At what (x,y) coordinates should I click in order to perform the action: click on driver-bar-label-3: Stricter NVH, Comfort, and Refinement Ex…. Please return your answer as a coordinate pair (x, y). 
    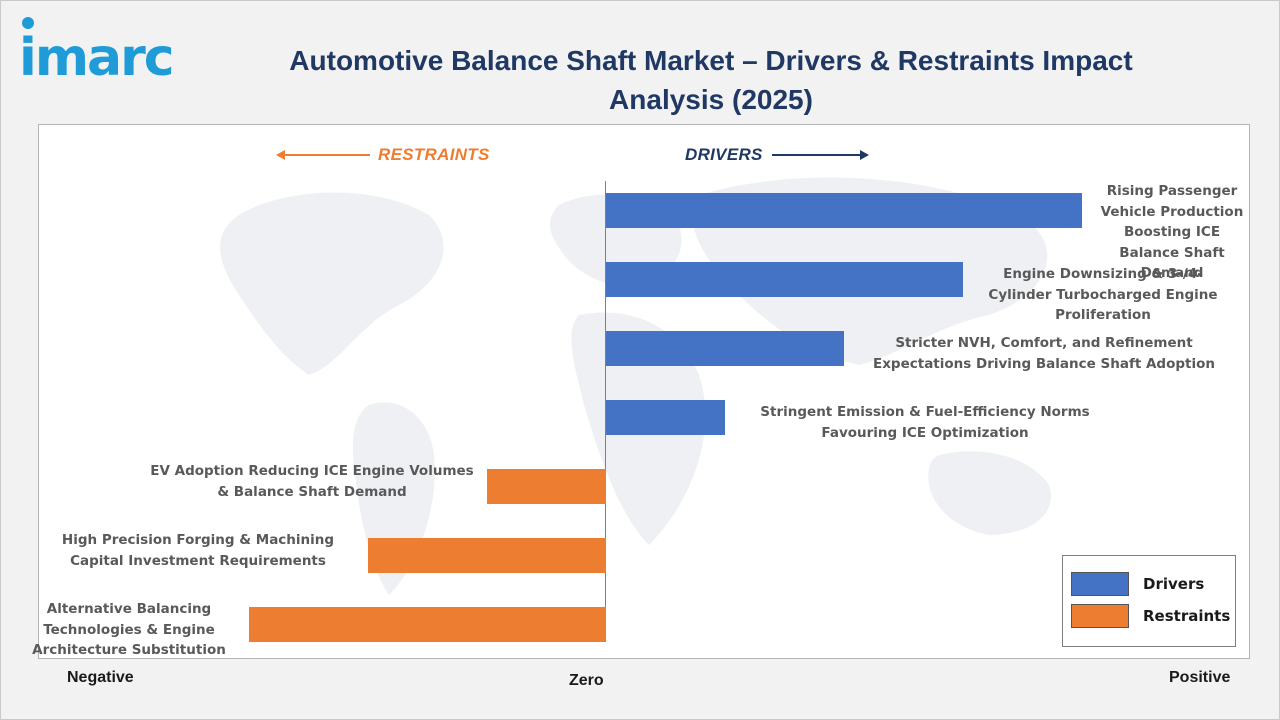
    Looking at the image, I should click on (1043, 353).